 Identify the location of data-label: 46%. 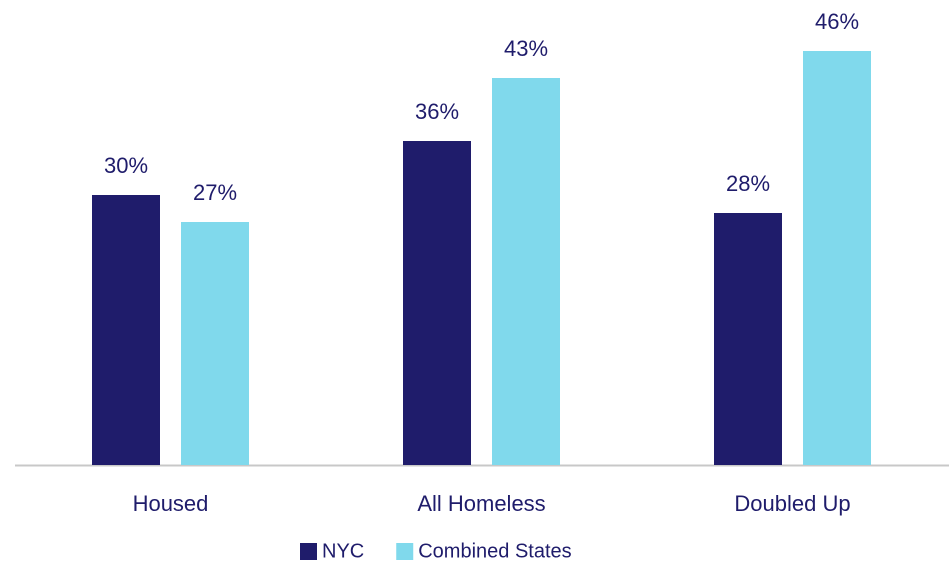
(837, 21).